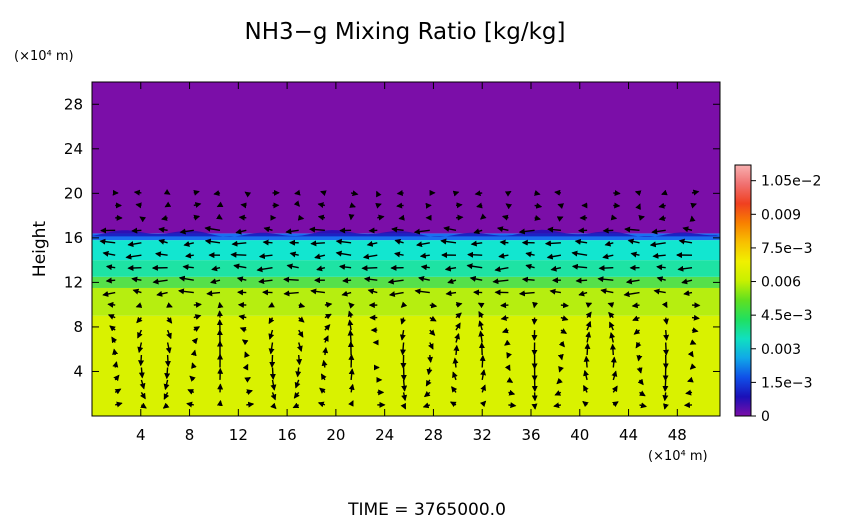 Image resolution: width=854 pixels, height=519 pixels. Describe the element at coordinates (73, 149) in the screenshot. I see `y-tick-label: 24` at that location.